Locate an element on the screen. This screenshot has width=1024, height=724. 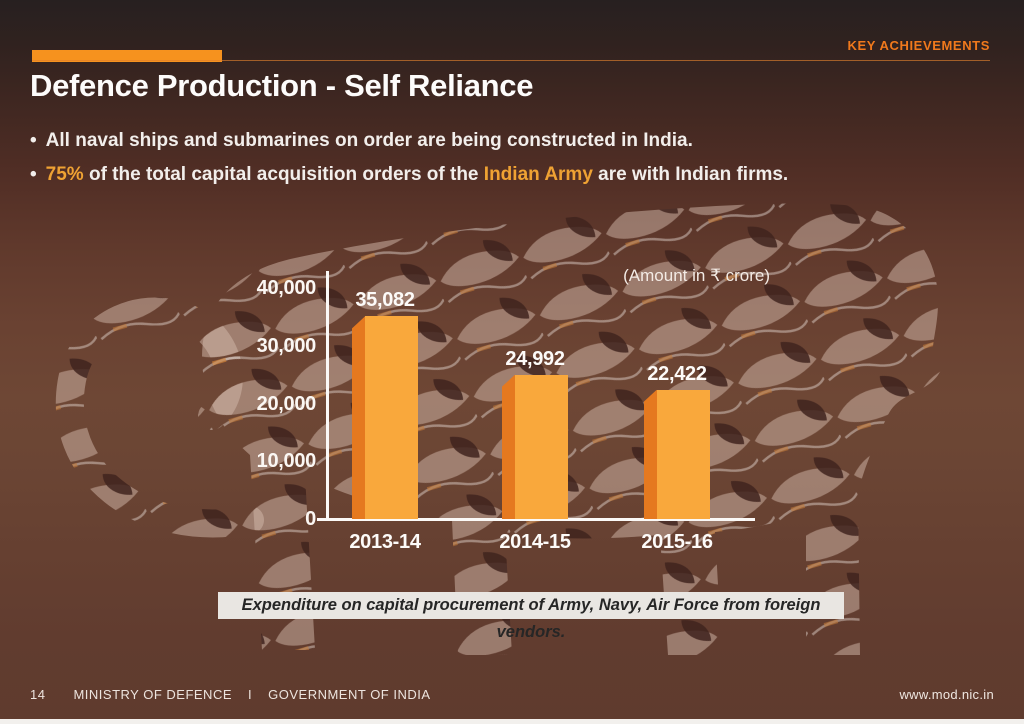
y-axis-tick-label: 40,000 is located at coordinates (286, 288).